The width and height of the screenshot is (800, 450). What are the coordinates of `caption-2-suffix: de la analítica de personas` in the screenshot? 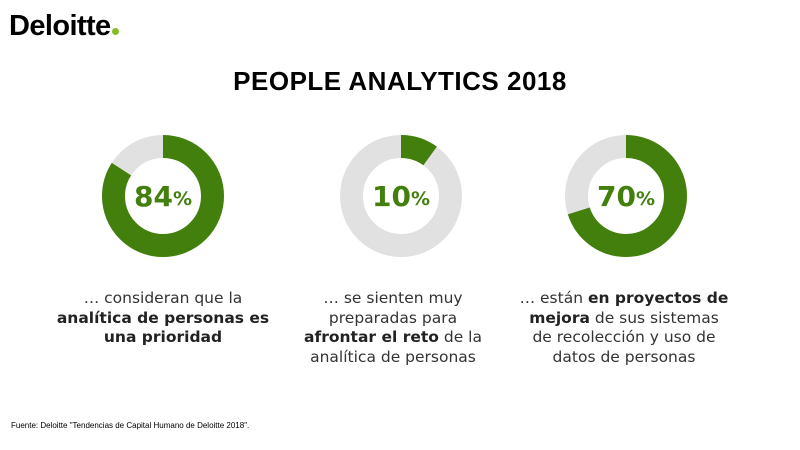 It's located at (396, 347).